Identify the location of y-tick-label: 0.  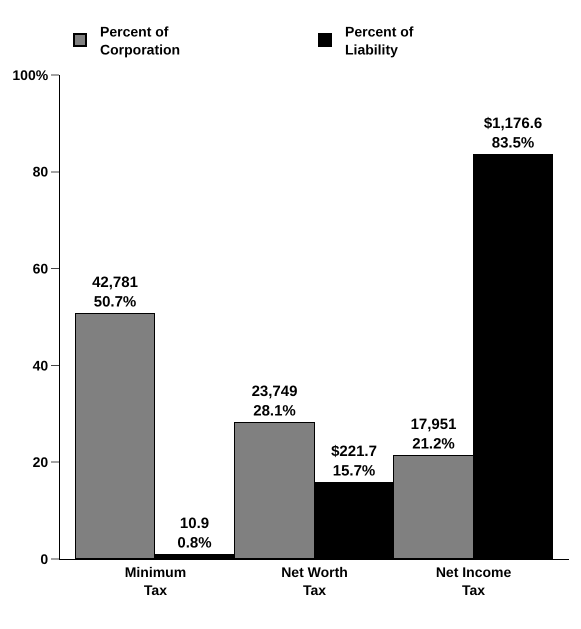
(44, 558).